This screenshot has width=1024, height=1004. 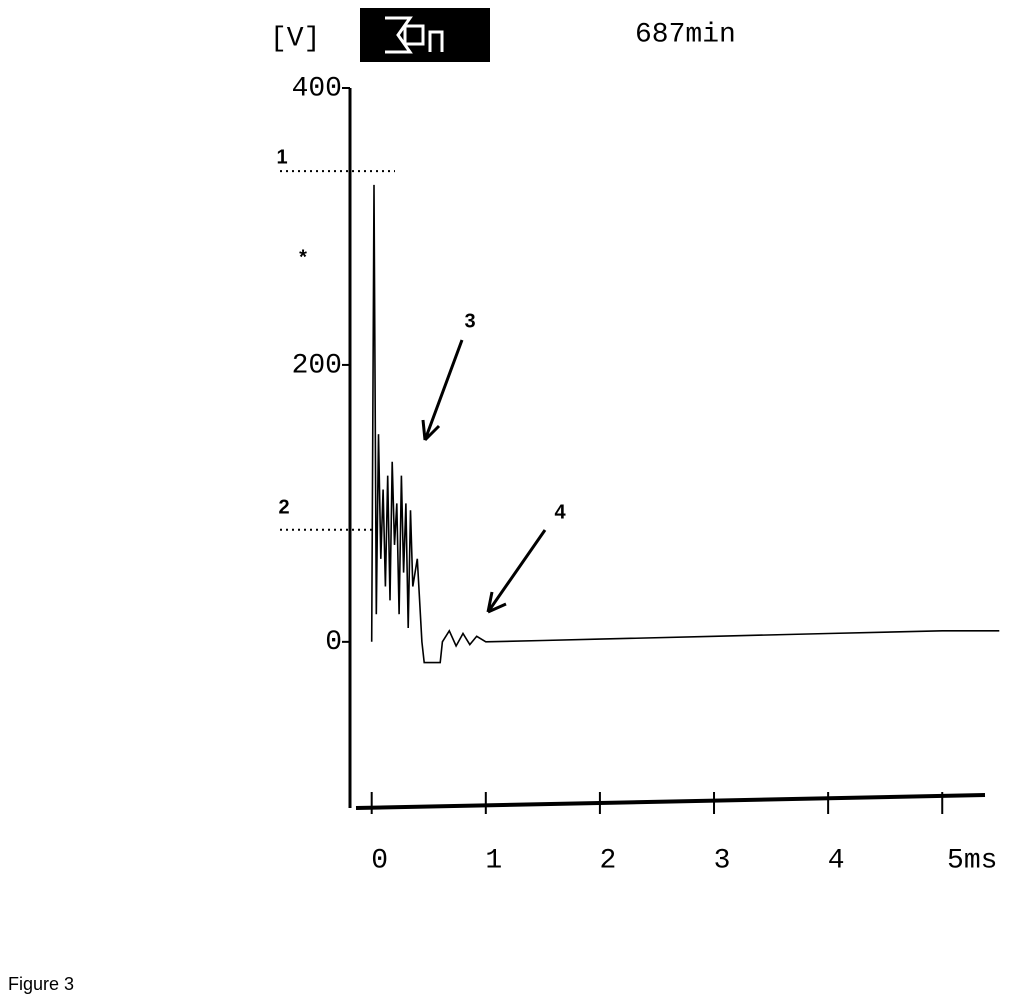 I want to click on x-tick-label: 5ms, so click(x=972, y=860).